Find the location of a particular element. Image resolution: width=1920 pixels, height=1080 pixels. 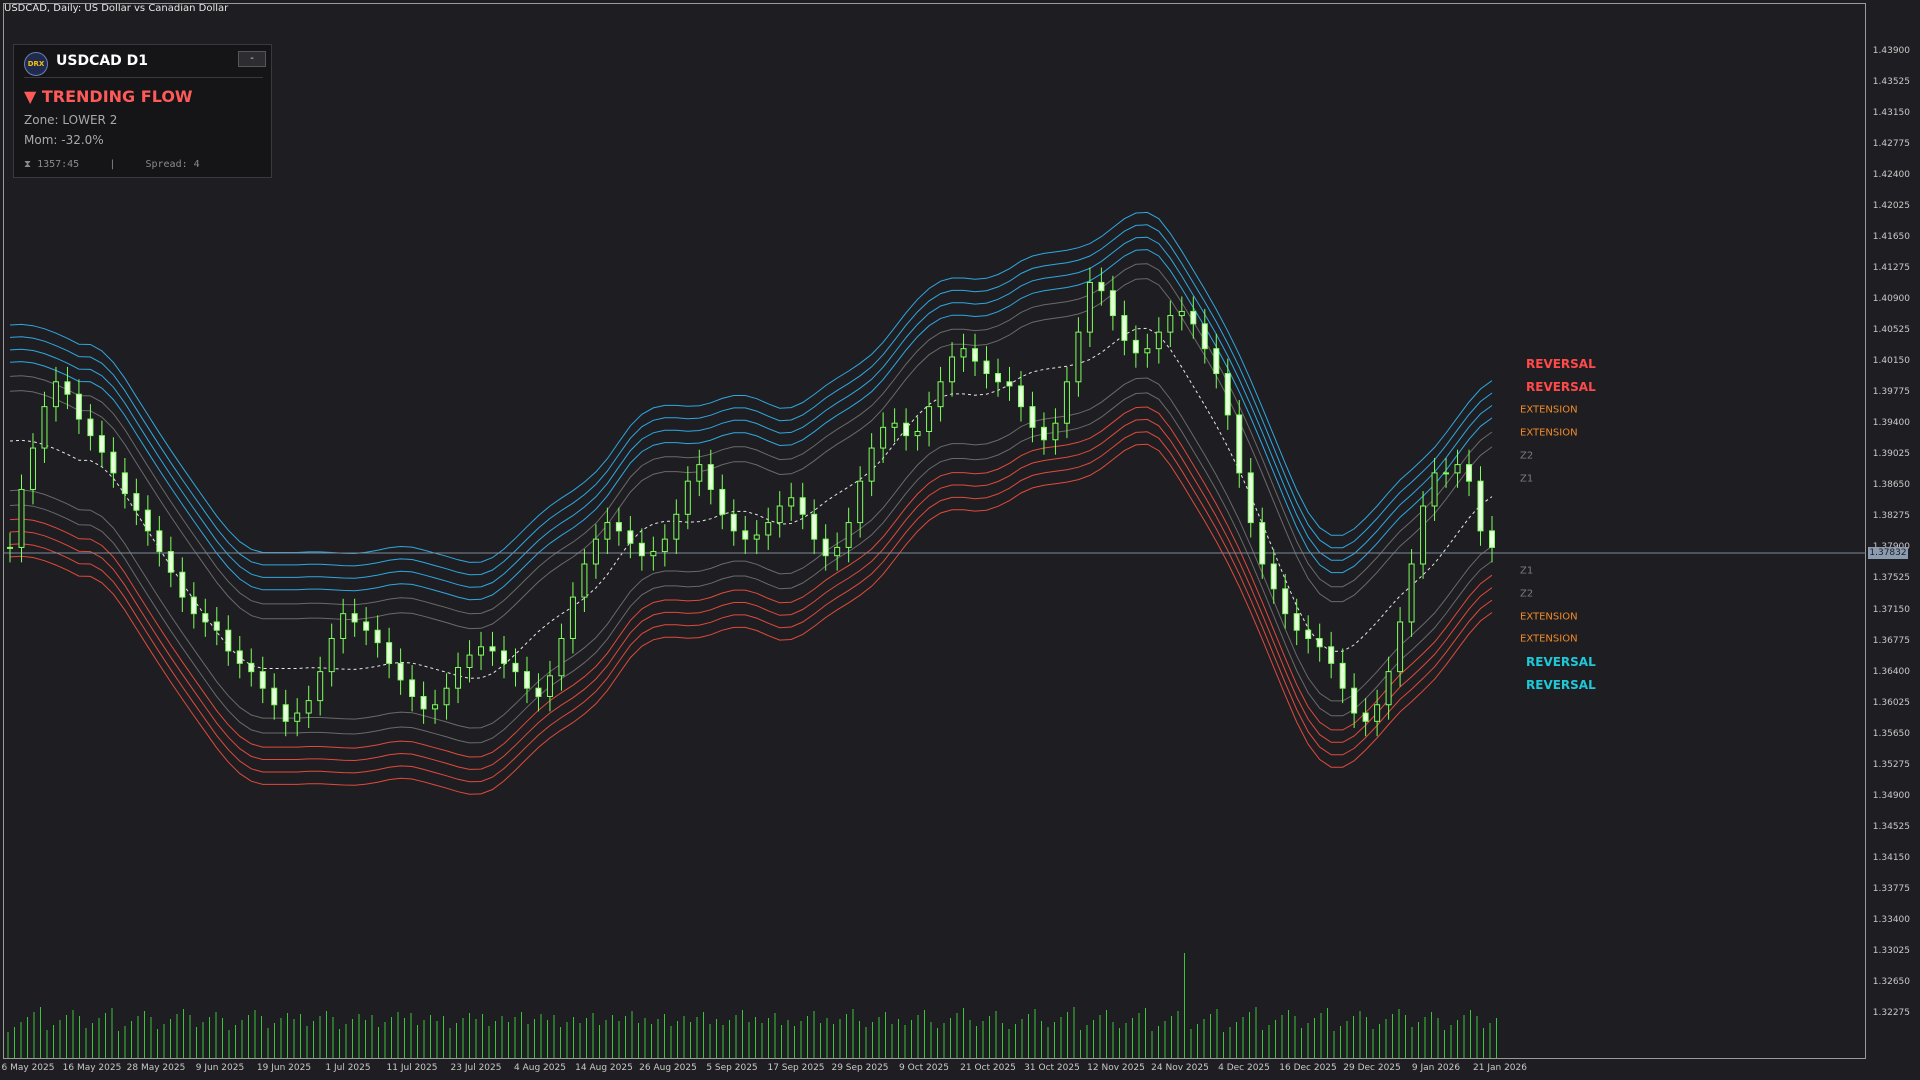

date-tick-label: 6 May 2025 is located at coordinates (28, 1068).